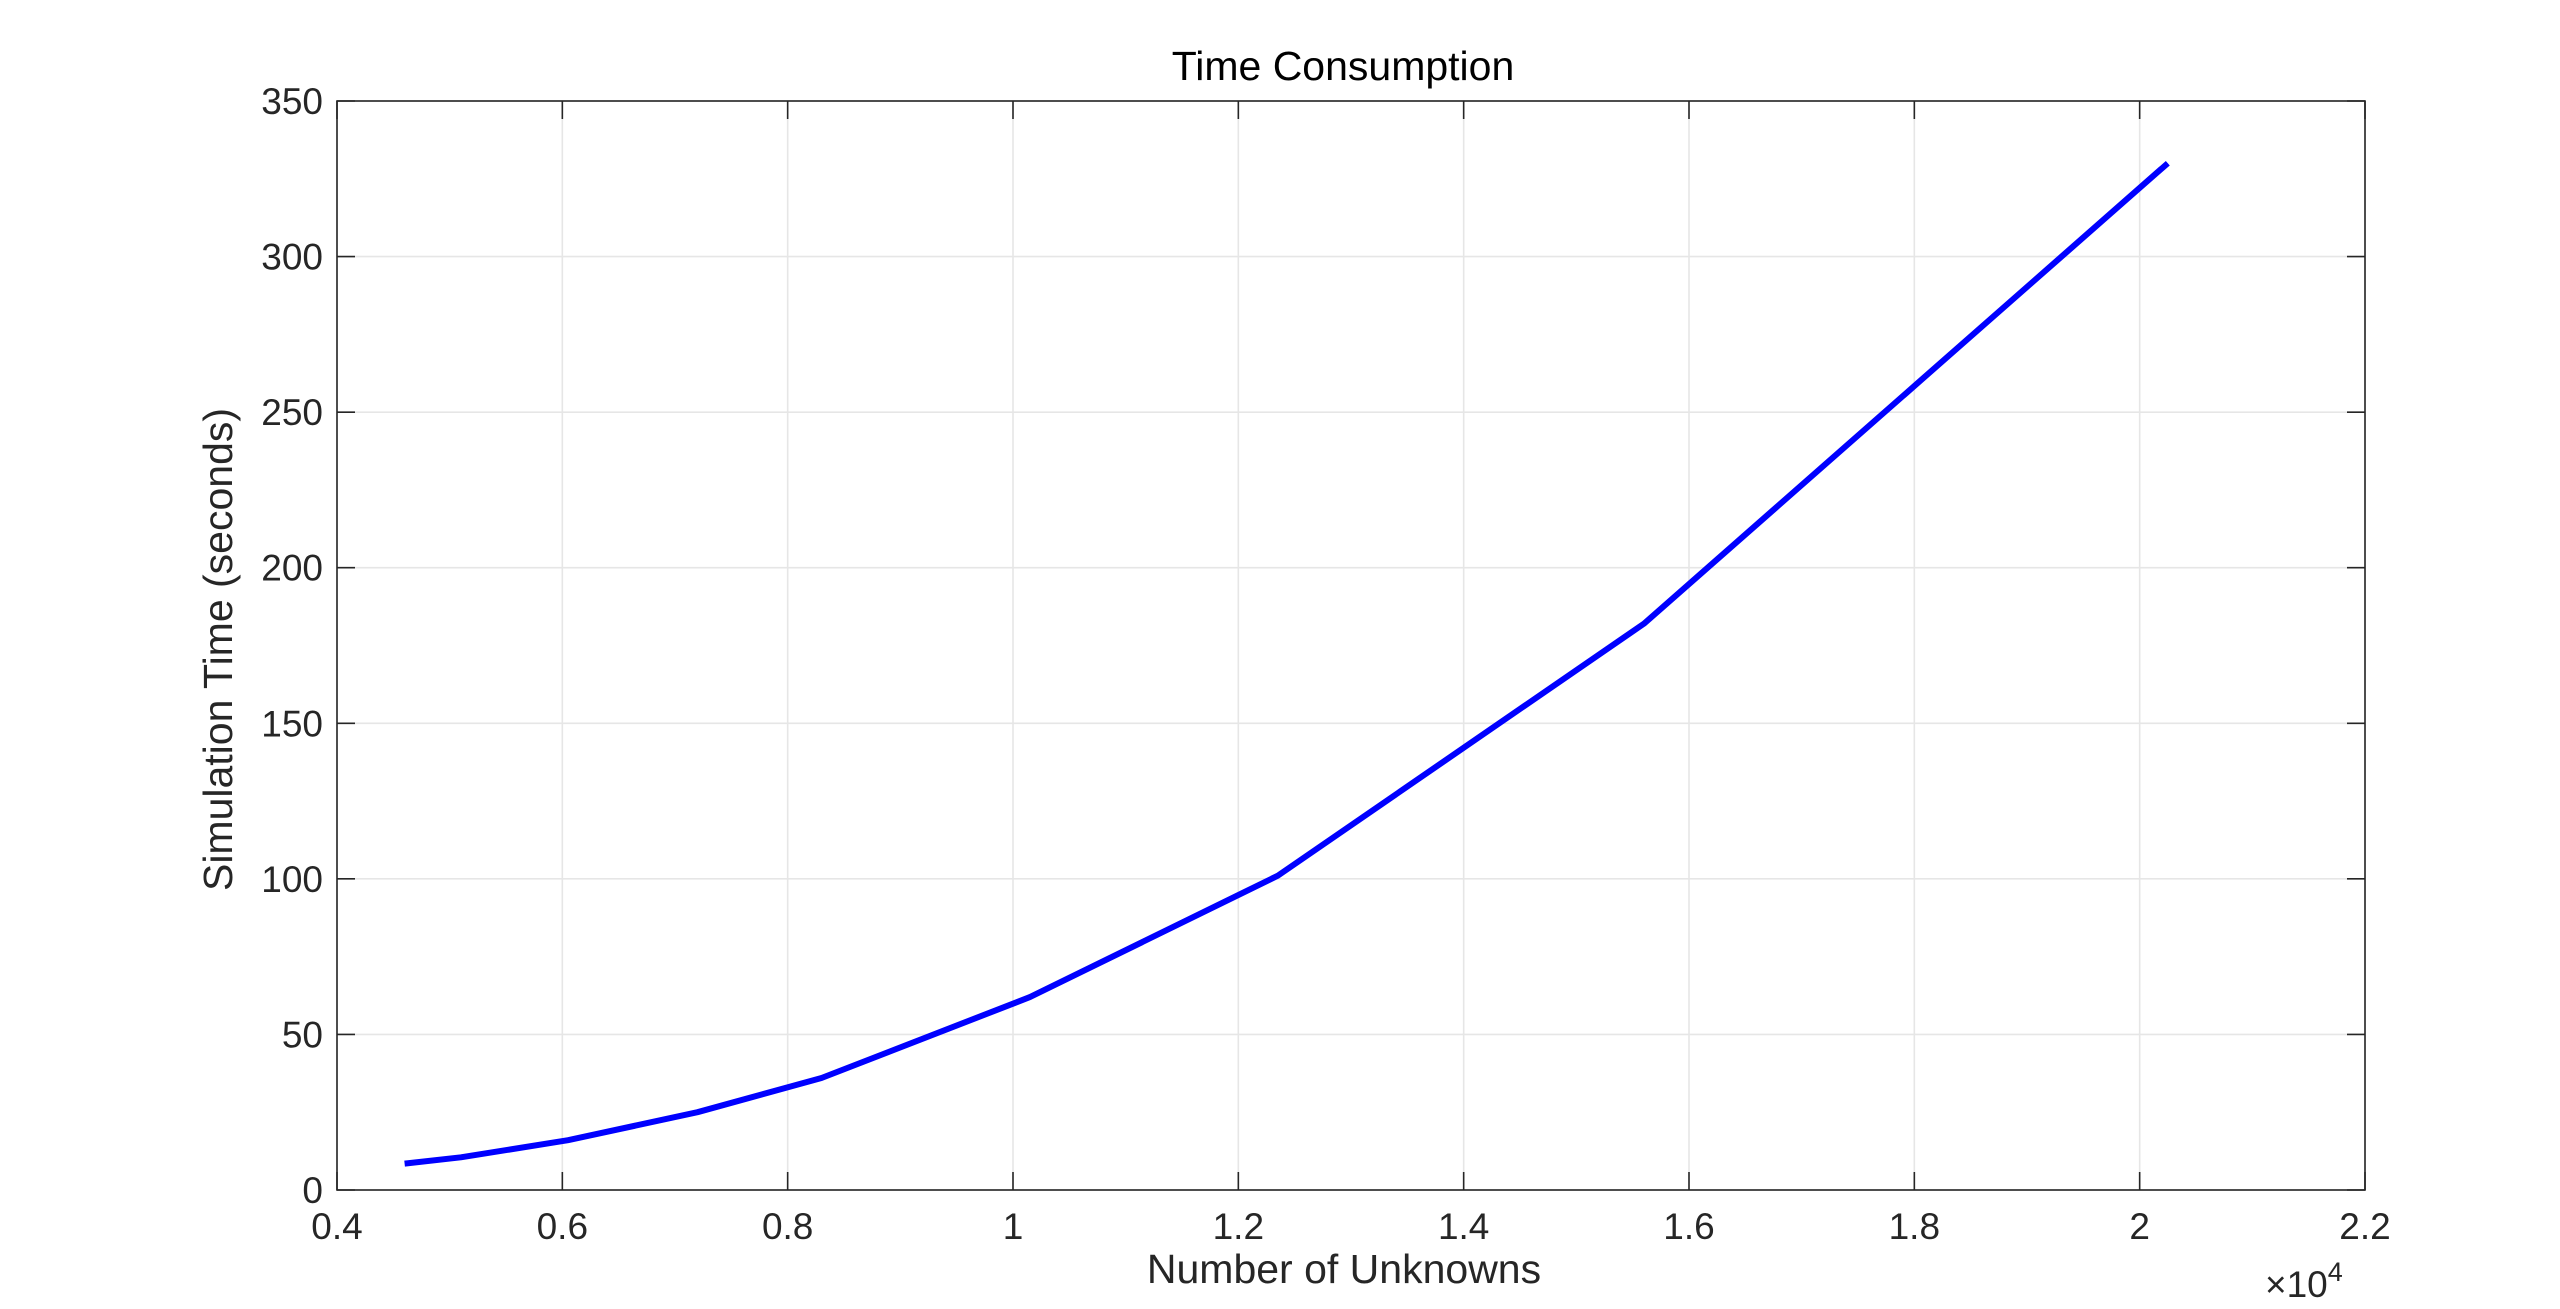 The height and width of the screenshot is (1309, 2560). I want to click on y-tick-label: 200, so click(292, 568).